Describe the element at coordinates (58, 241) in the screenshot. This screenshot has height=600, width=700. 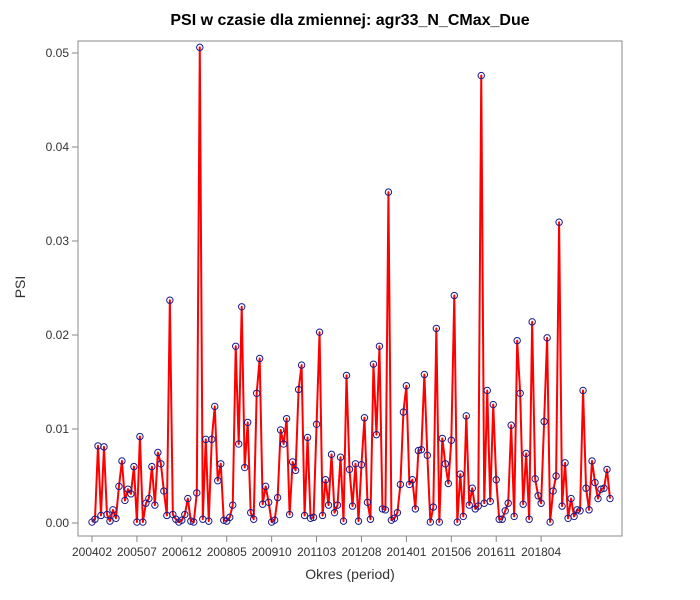
I see `y-tick-label: 0.03` at that location.